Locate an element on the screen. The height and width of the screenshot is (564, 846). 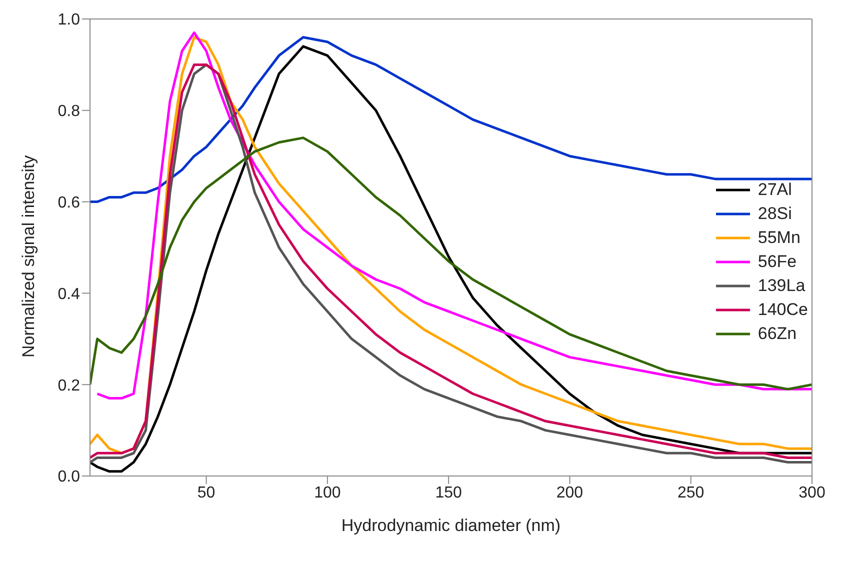
y-tick-label: 0.2 is located at coordinates (69, 385).